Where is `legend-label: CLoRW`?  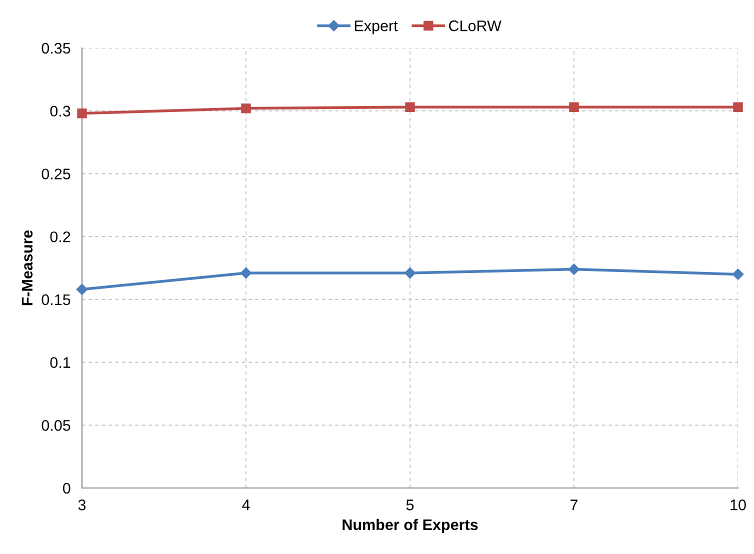 legend-label: CLoRW is located at coordinates (475, 26).